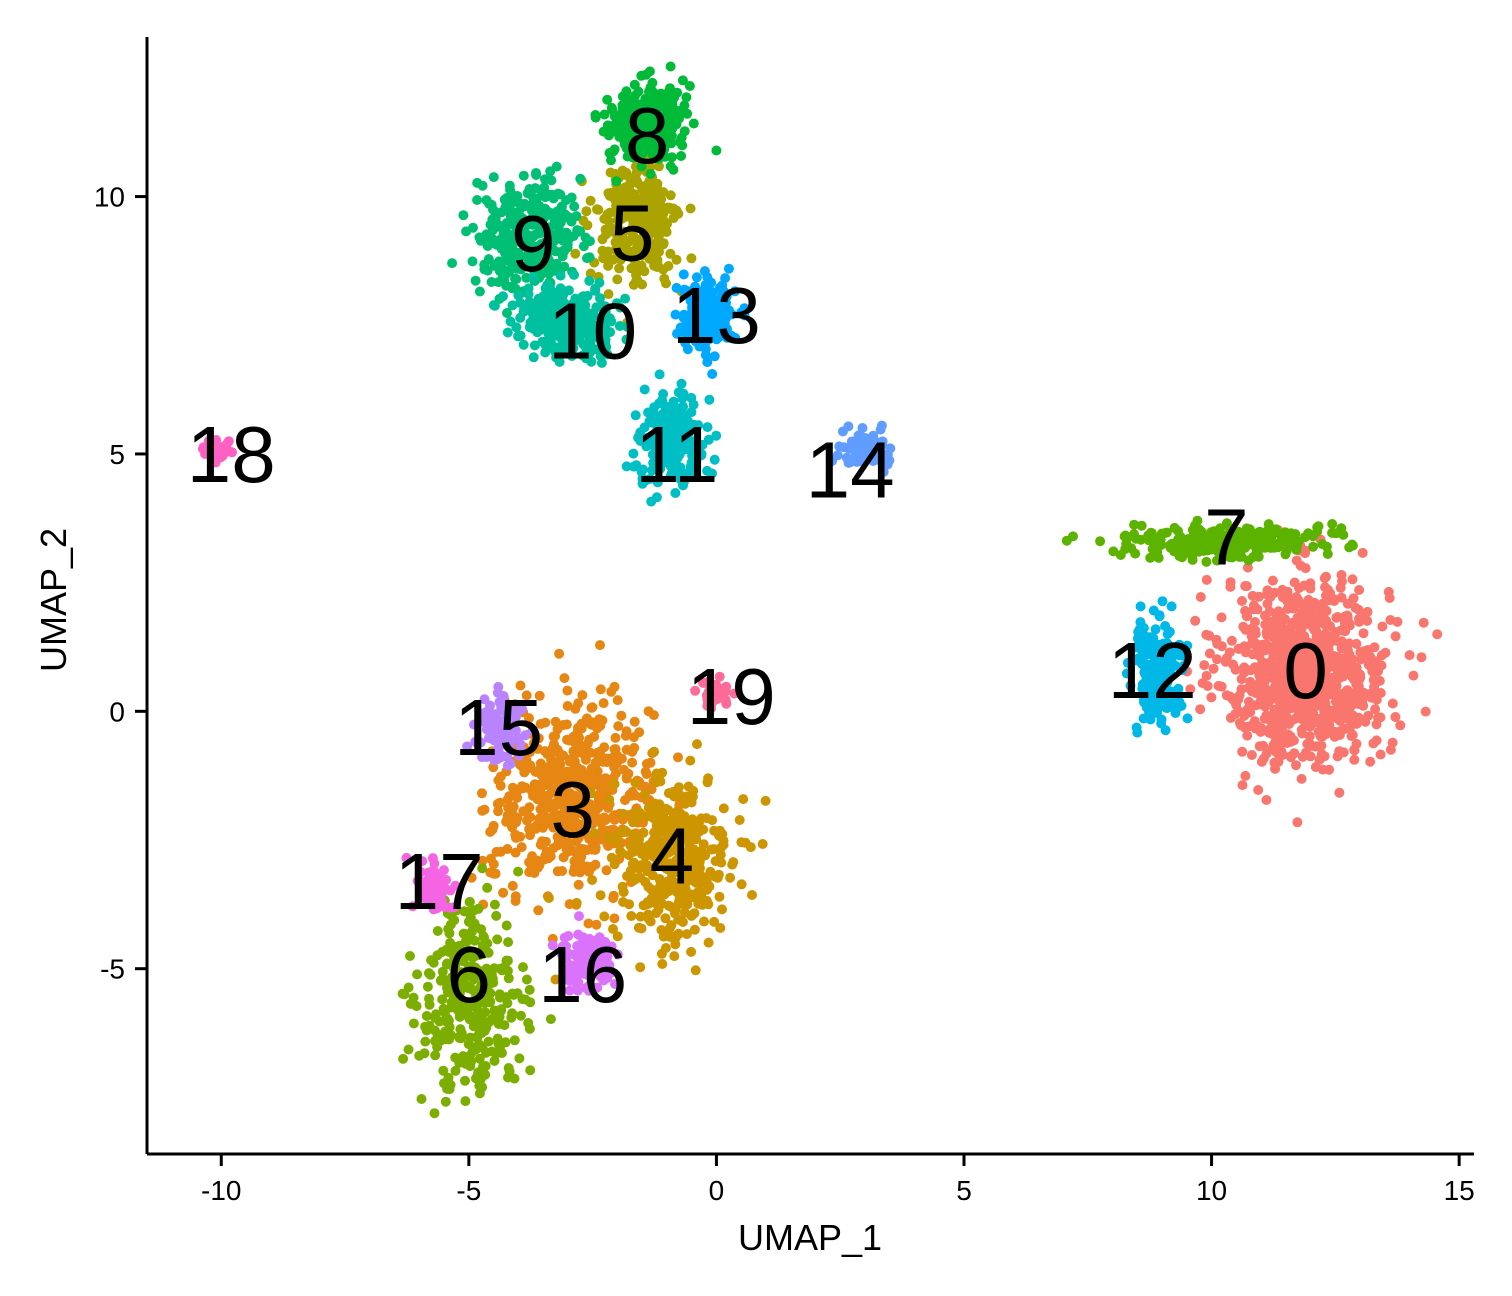 The width and height of the screenshot is (1512, 1296). What do you see at coordinates (656, 124) in the screenshot?
I see `cluster-8-points` at bounding box center [656, 124].